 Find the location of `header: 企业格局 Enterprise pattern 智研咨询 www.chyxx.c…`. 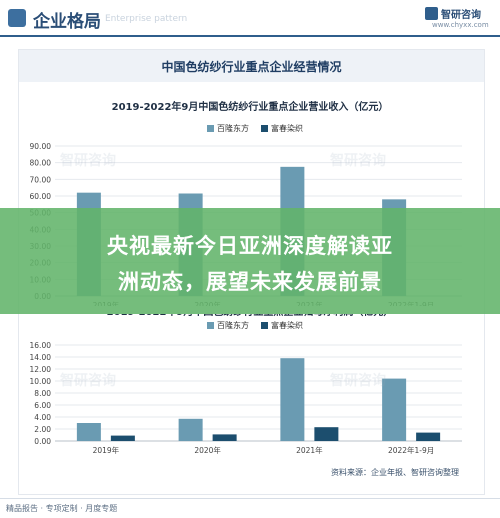

header: 企业格局 Enterprise pattern 智研咨询 www.chyxx.c… is located at coordinates (250, 19).